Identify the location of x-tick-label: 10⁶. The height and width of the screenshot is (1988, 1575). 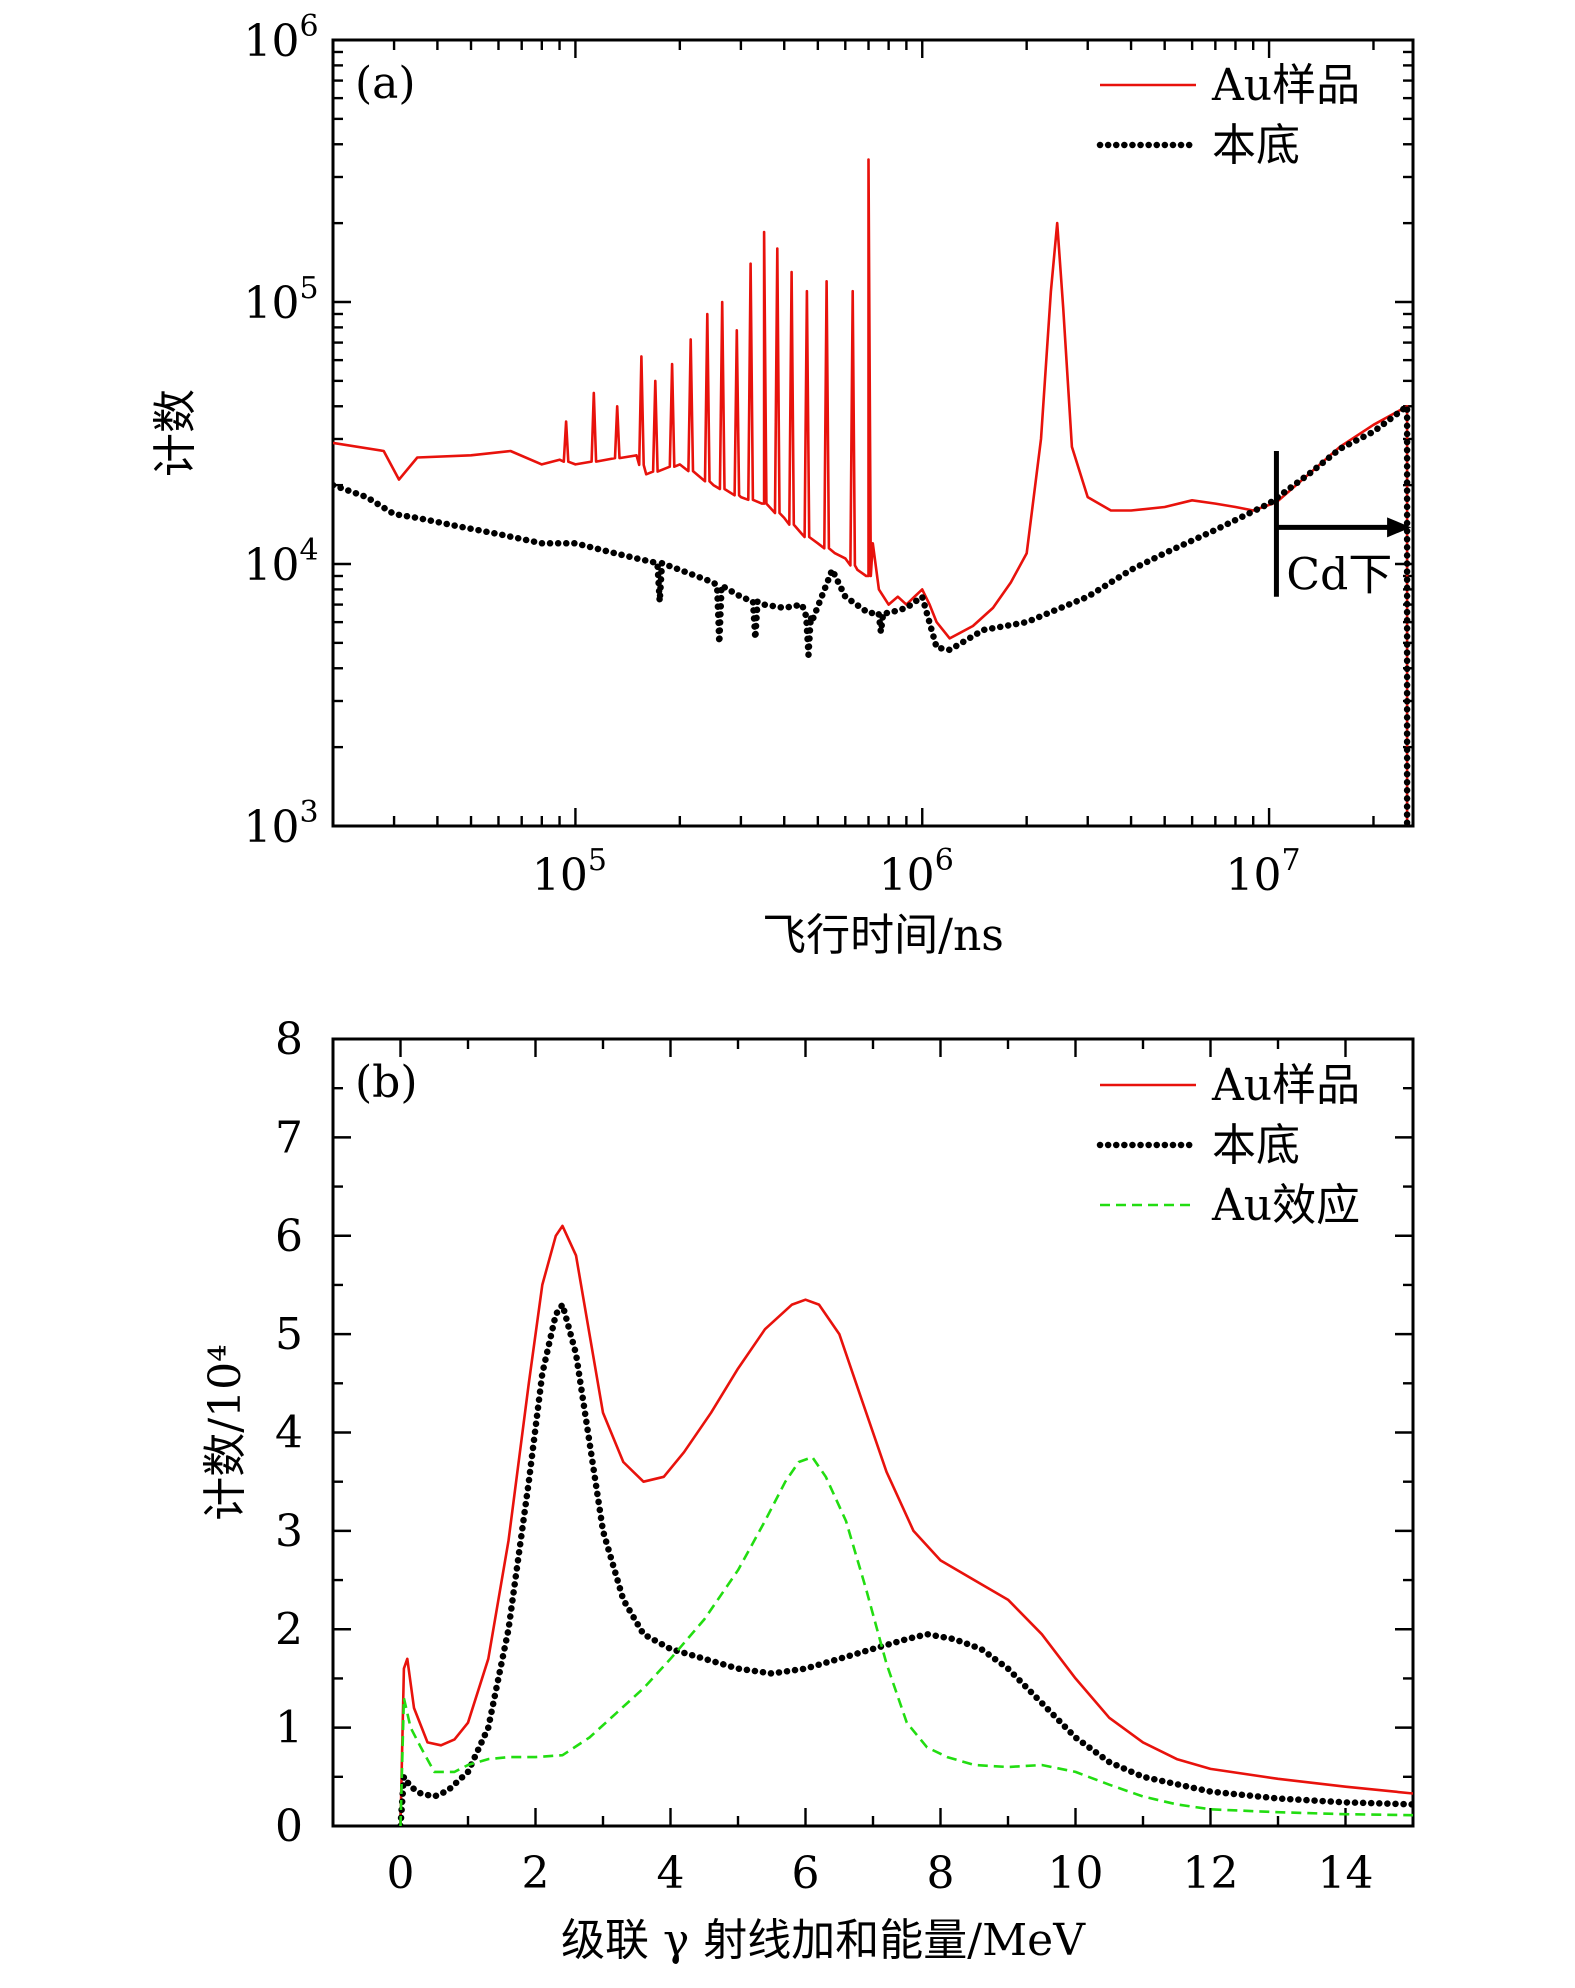
(916, 872).